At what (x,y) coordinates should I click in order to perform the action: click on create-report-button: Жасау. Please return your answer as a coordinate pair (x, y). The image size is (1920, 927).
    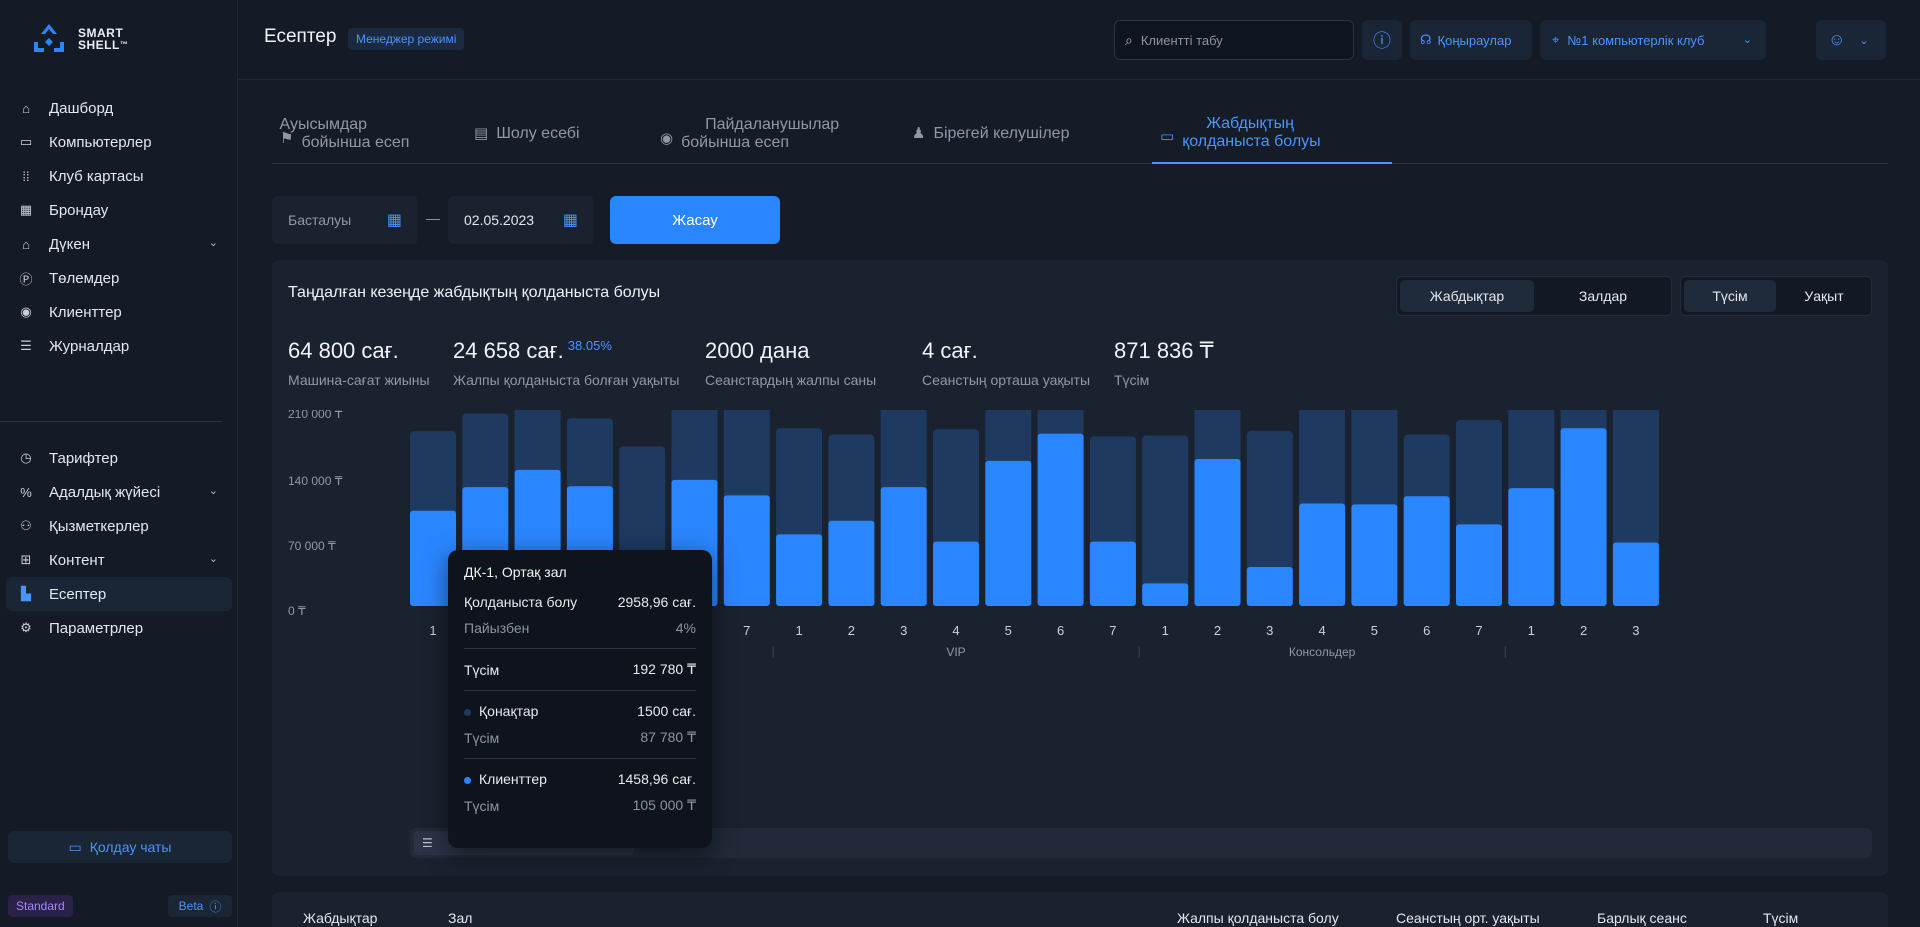
    Looking at the image, I should click on (695, 220).